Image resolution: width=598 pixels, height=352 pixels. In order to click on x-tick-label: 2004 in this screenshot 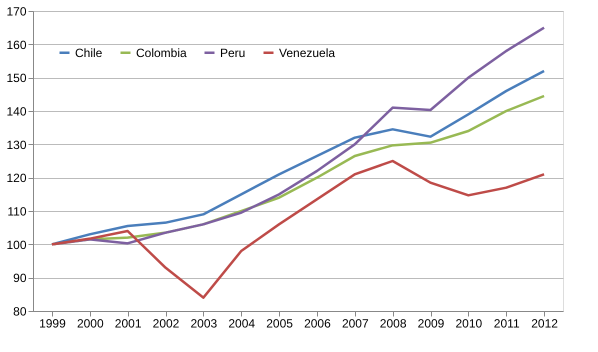, I will do `click(242, 323)`.